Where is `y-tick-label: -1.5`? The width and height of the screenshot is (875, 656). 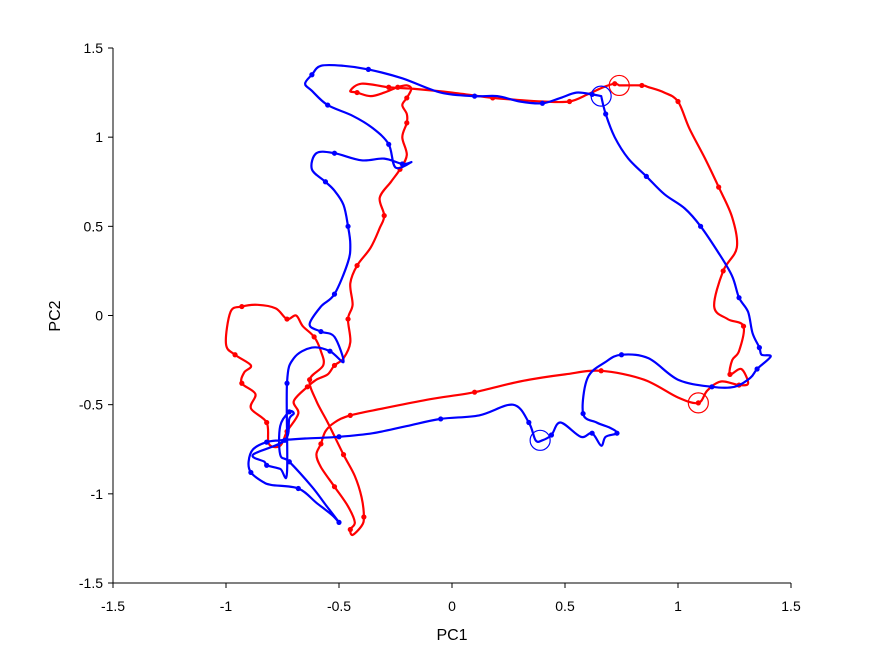 y-tick-label: -1.5 is located at coordinates (91, 583).